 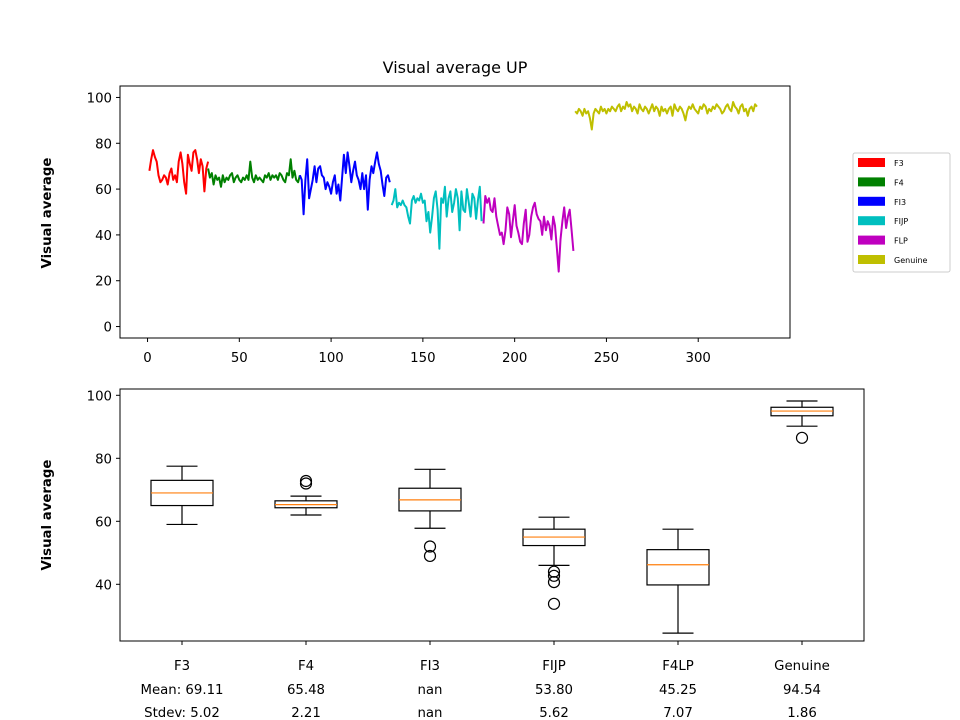 What do you see at coordinates (306, 713) in the screenshot?
I see `stdev-label: 2.21` at bounding box center [306, 713].